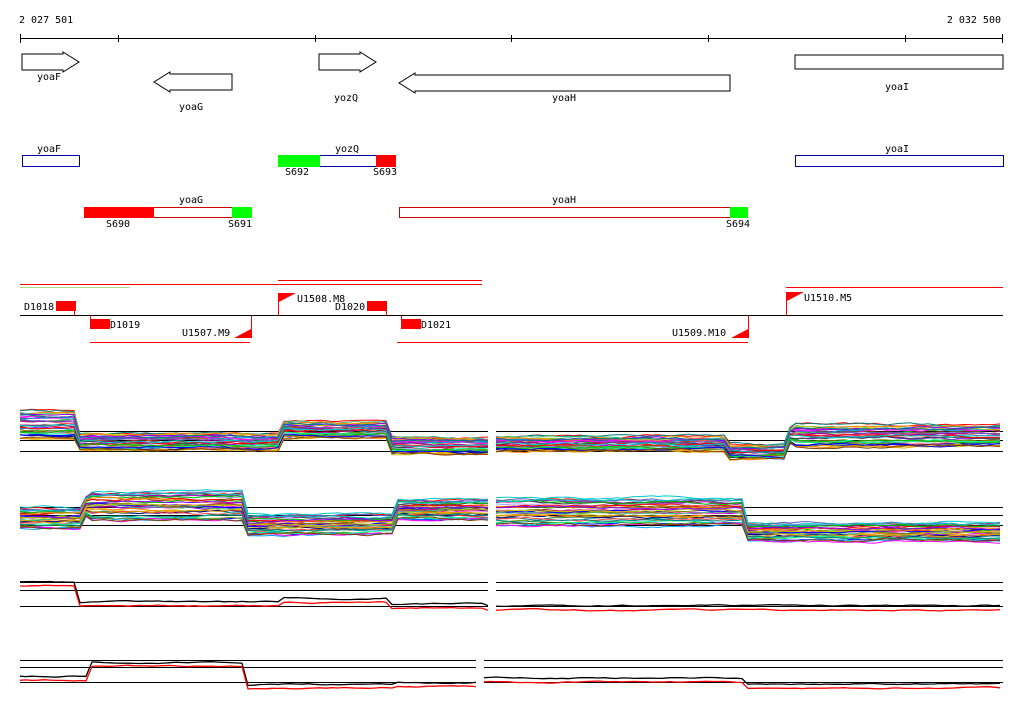 The width and height of the screenshot is (1024, 719). I want to click on segment-label-s692: S692, so click(297, 172).